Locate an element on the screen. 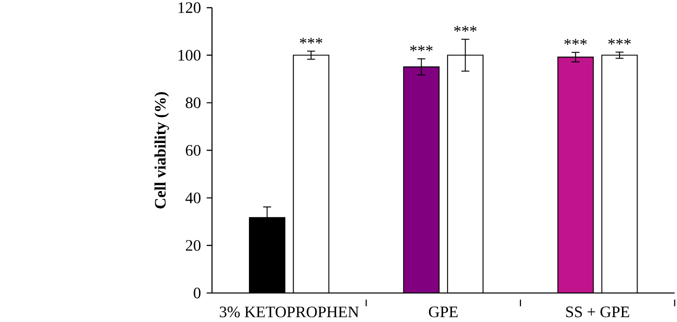 This screenshot has width=677, height=322. y-tick-label: 100 is located at coordinates (189, 55).